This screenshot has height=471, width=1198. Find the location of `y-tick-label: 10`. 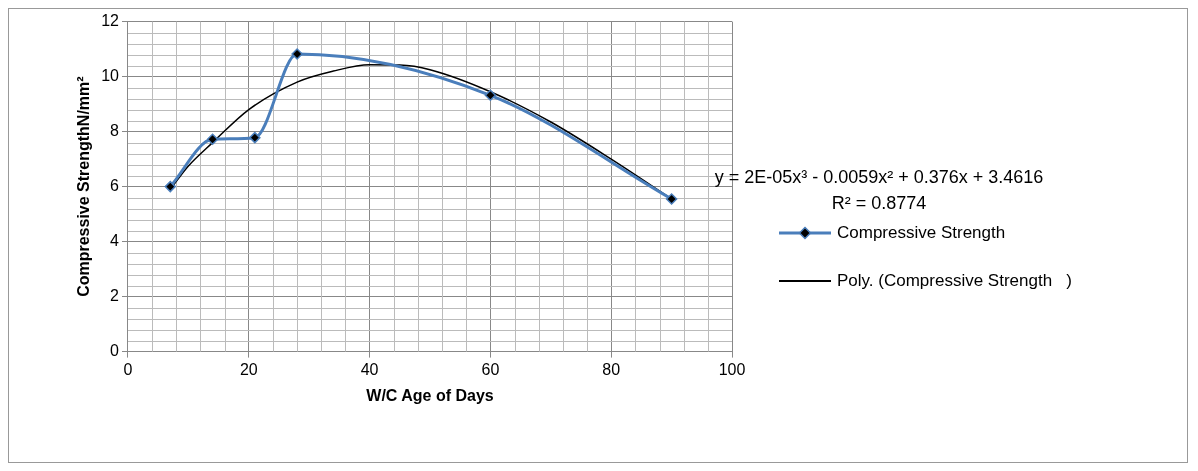

y-tick-label: 10 is located at coordinates (110, 76).